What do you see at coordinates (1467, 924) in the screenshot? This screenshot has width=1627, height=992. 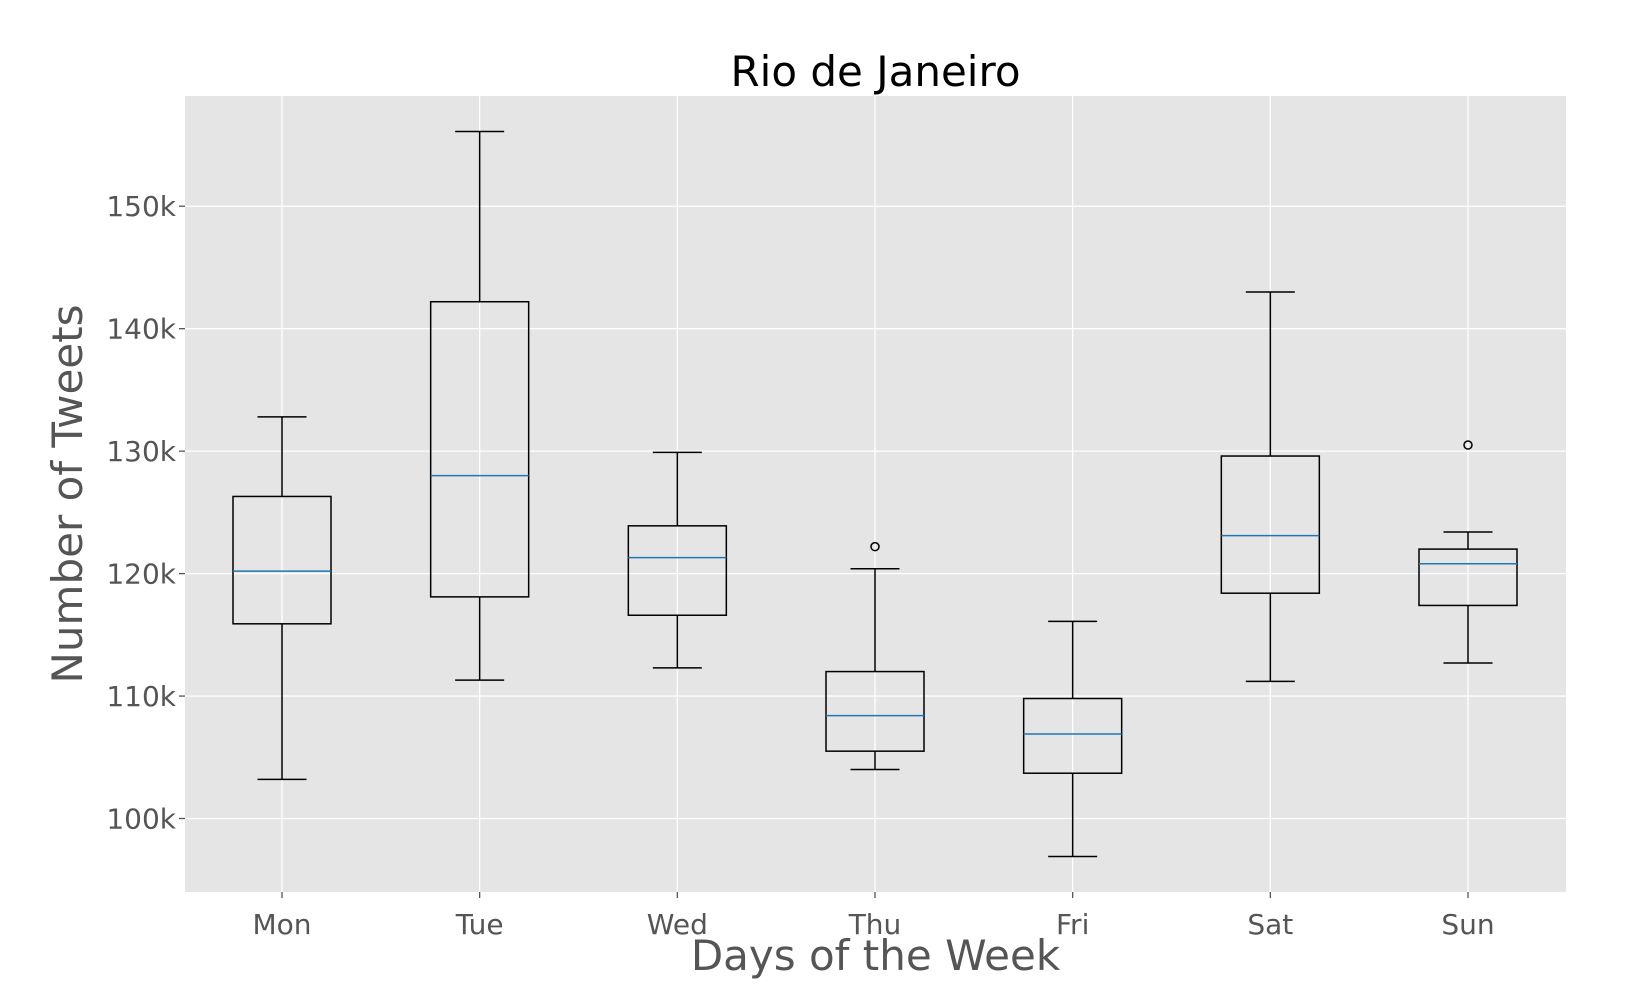 I see `x-tick-label: Sun` at bounding box center [1467, 924].